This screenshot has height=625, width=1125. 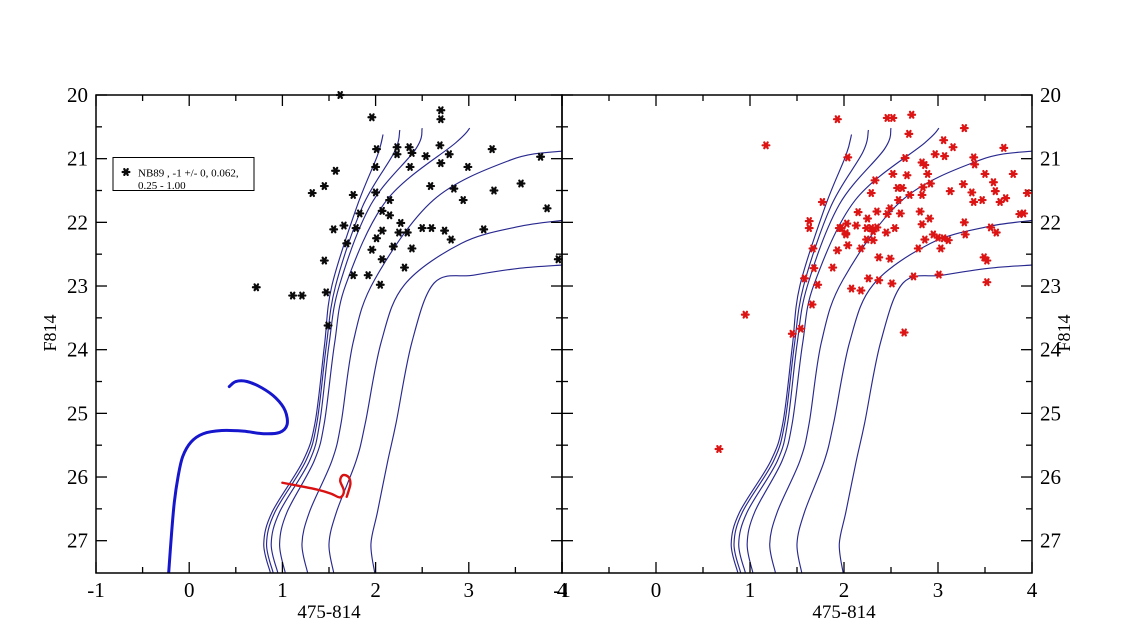 What do you see at coordinates (329, 612) in the screenshot?
I see `x-axis-label-left: 475-814` at bounding box center [329, 612].